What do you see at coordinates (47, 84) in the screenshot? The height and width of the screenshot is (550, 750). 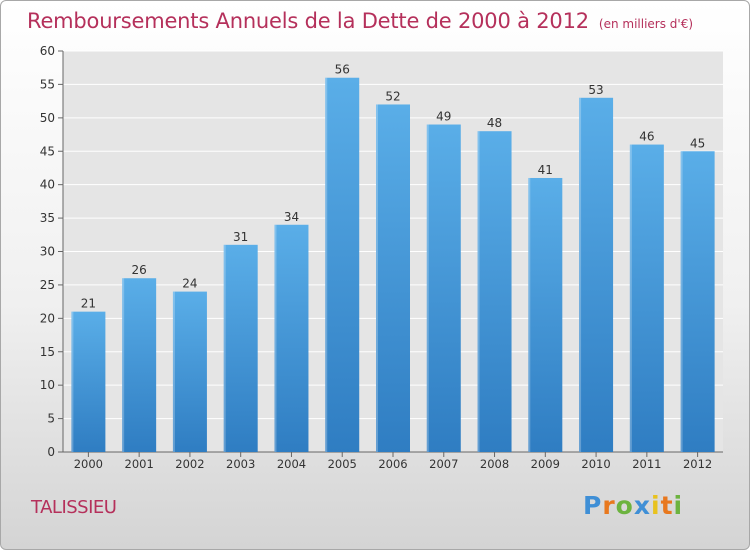 I see `y-tick-label: 55` at bounding box center [47, 84].